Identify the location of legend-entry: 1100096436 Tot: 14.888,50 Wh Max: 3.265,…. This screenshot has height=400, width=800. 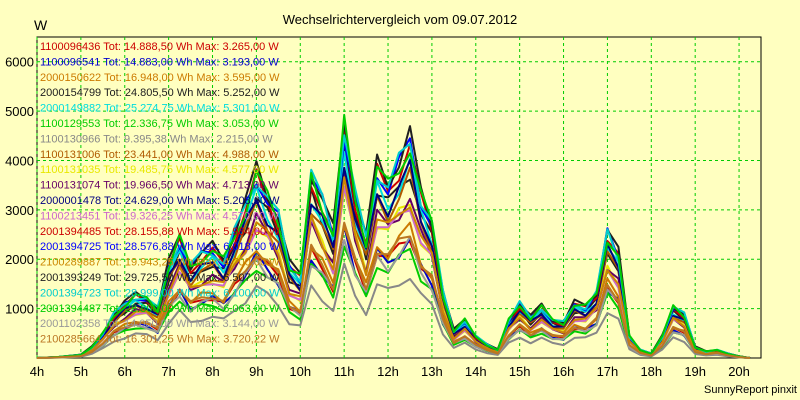
(159, 47).